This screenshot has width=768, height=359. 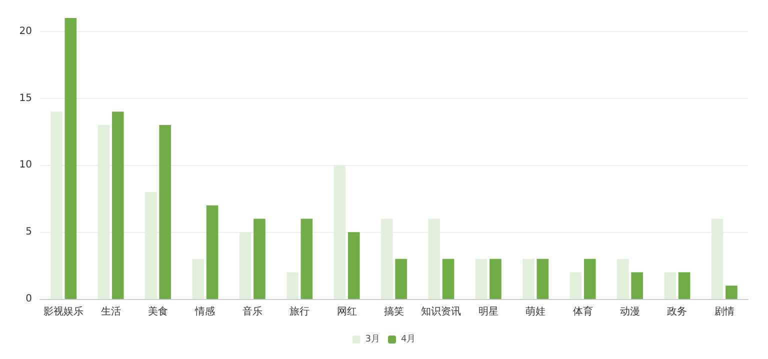 What do you see at coordinates (488, 312) in the screenshot?
I see `x-tick-label: 明星` at bounding box center [488, 312].